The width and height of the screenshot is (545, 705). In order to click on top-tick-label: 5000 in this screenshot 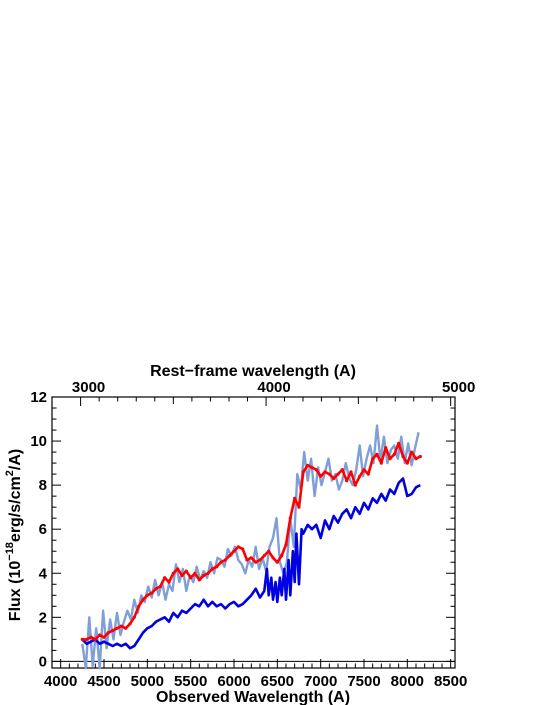, I will do `click(458, 387)`.